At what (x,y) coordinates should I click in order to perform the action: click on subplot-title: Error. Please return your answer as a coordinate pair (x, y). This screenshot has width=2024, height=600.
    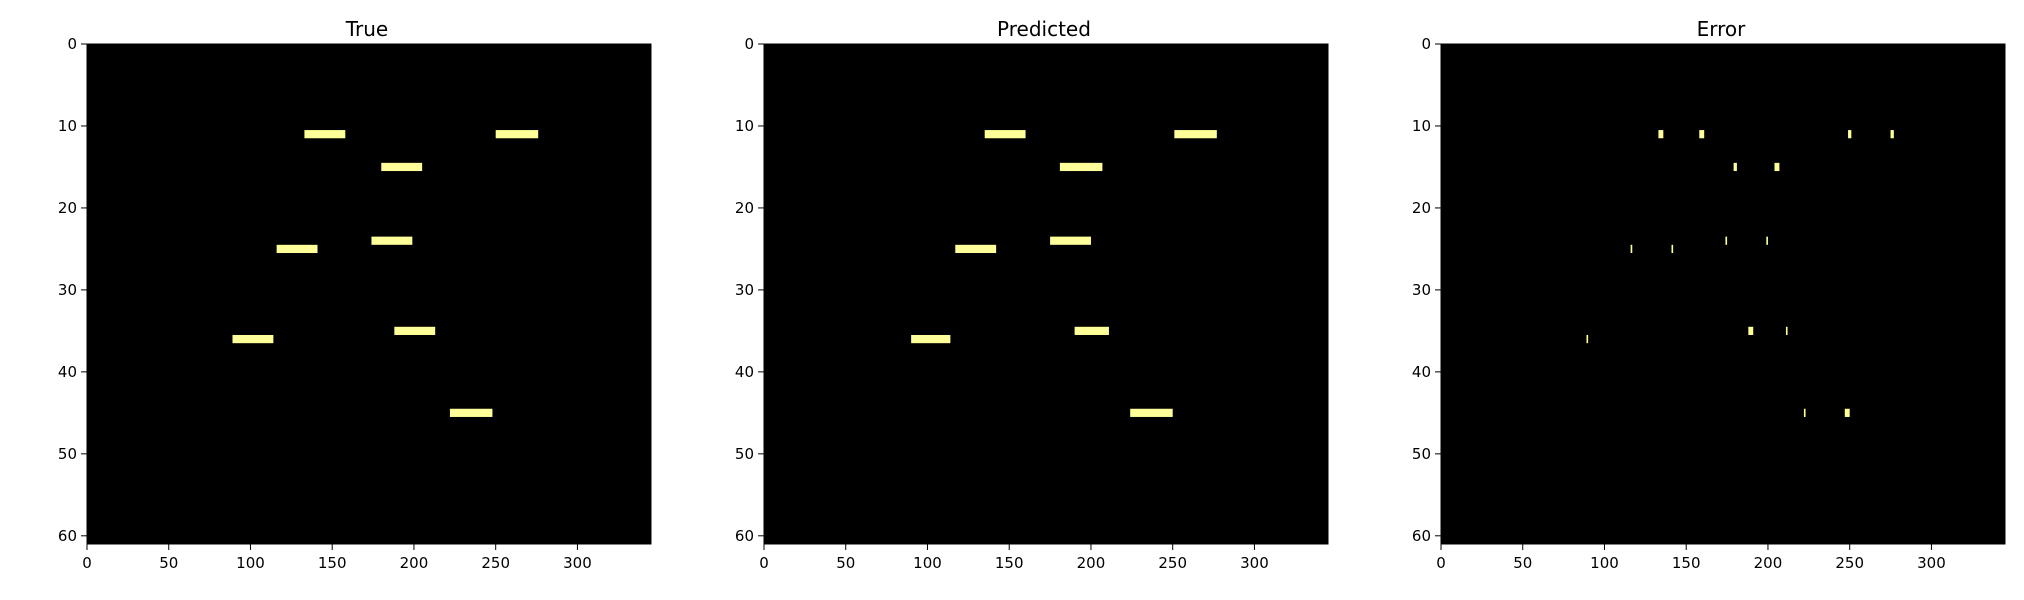
    Looking at the image, I should click on (1722, 29).